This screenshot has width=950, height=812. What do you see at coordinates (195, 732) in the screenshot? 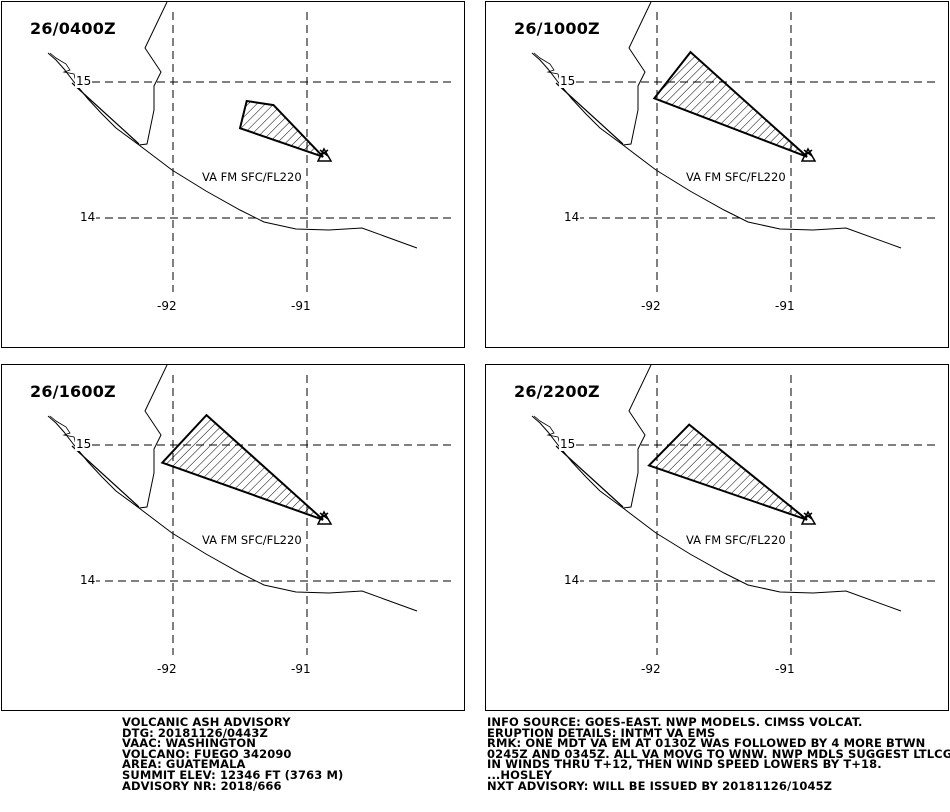
I see `advisory-line: DTG: 20181126/0443Z` at bounding box center [195, 732].